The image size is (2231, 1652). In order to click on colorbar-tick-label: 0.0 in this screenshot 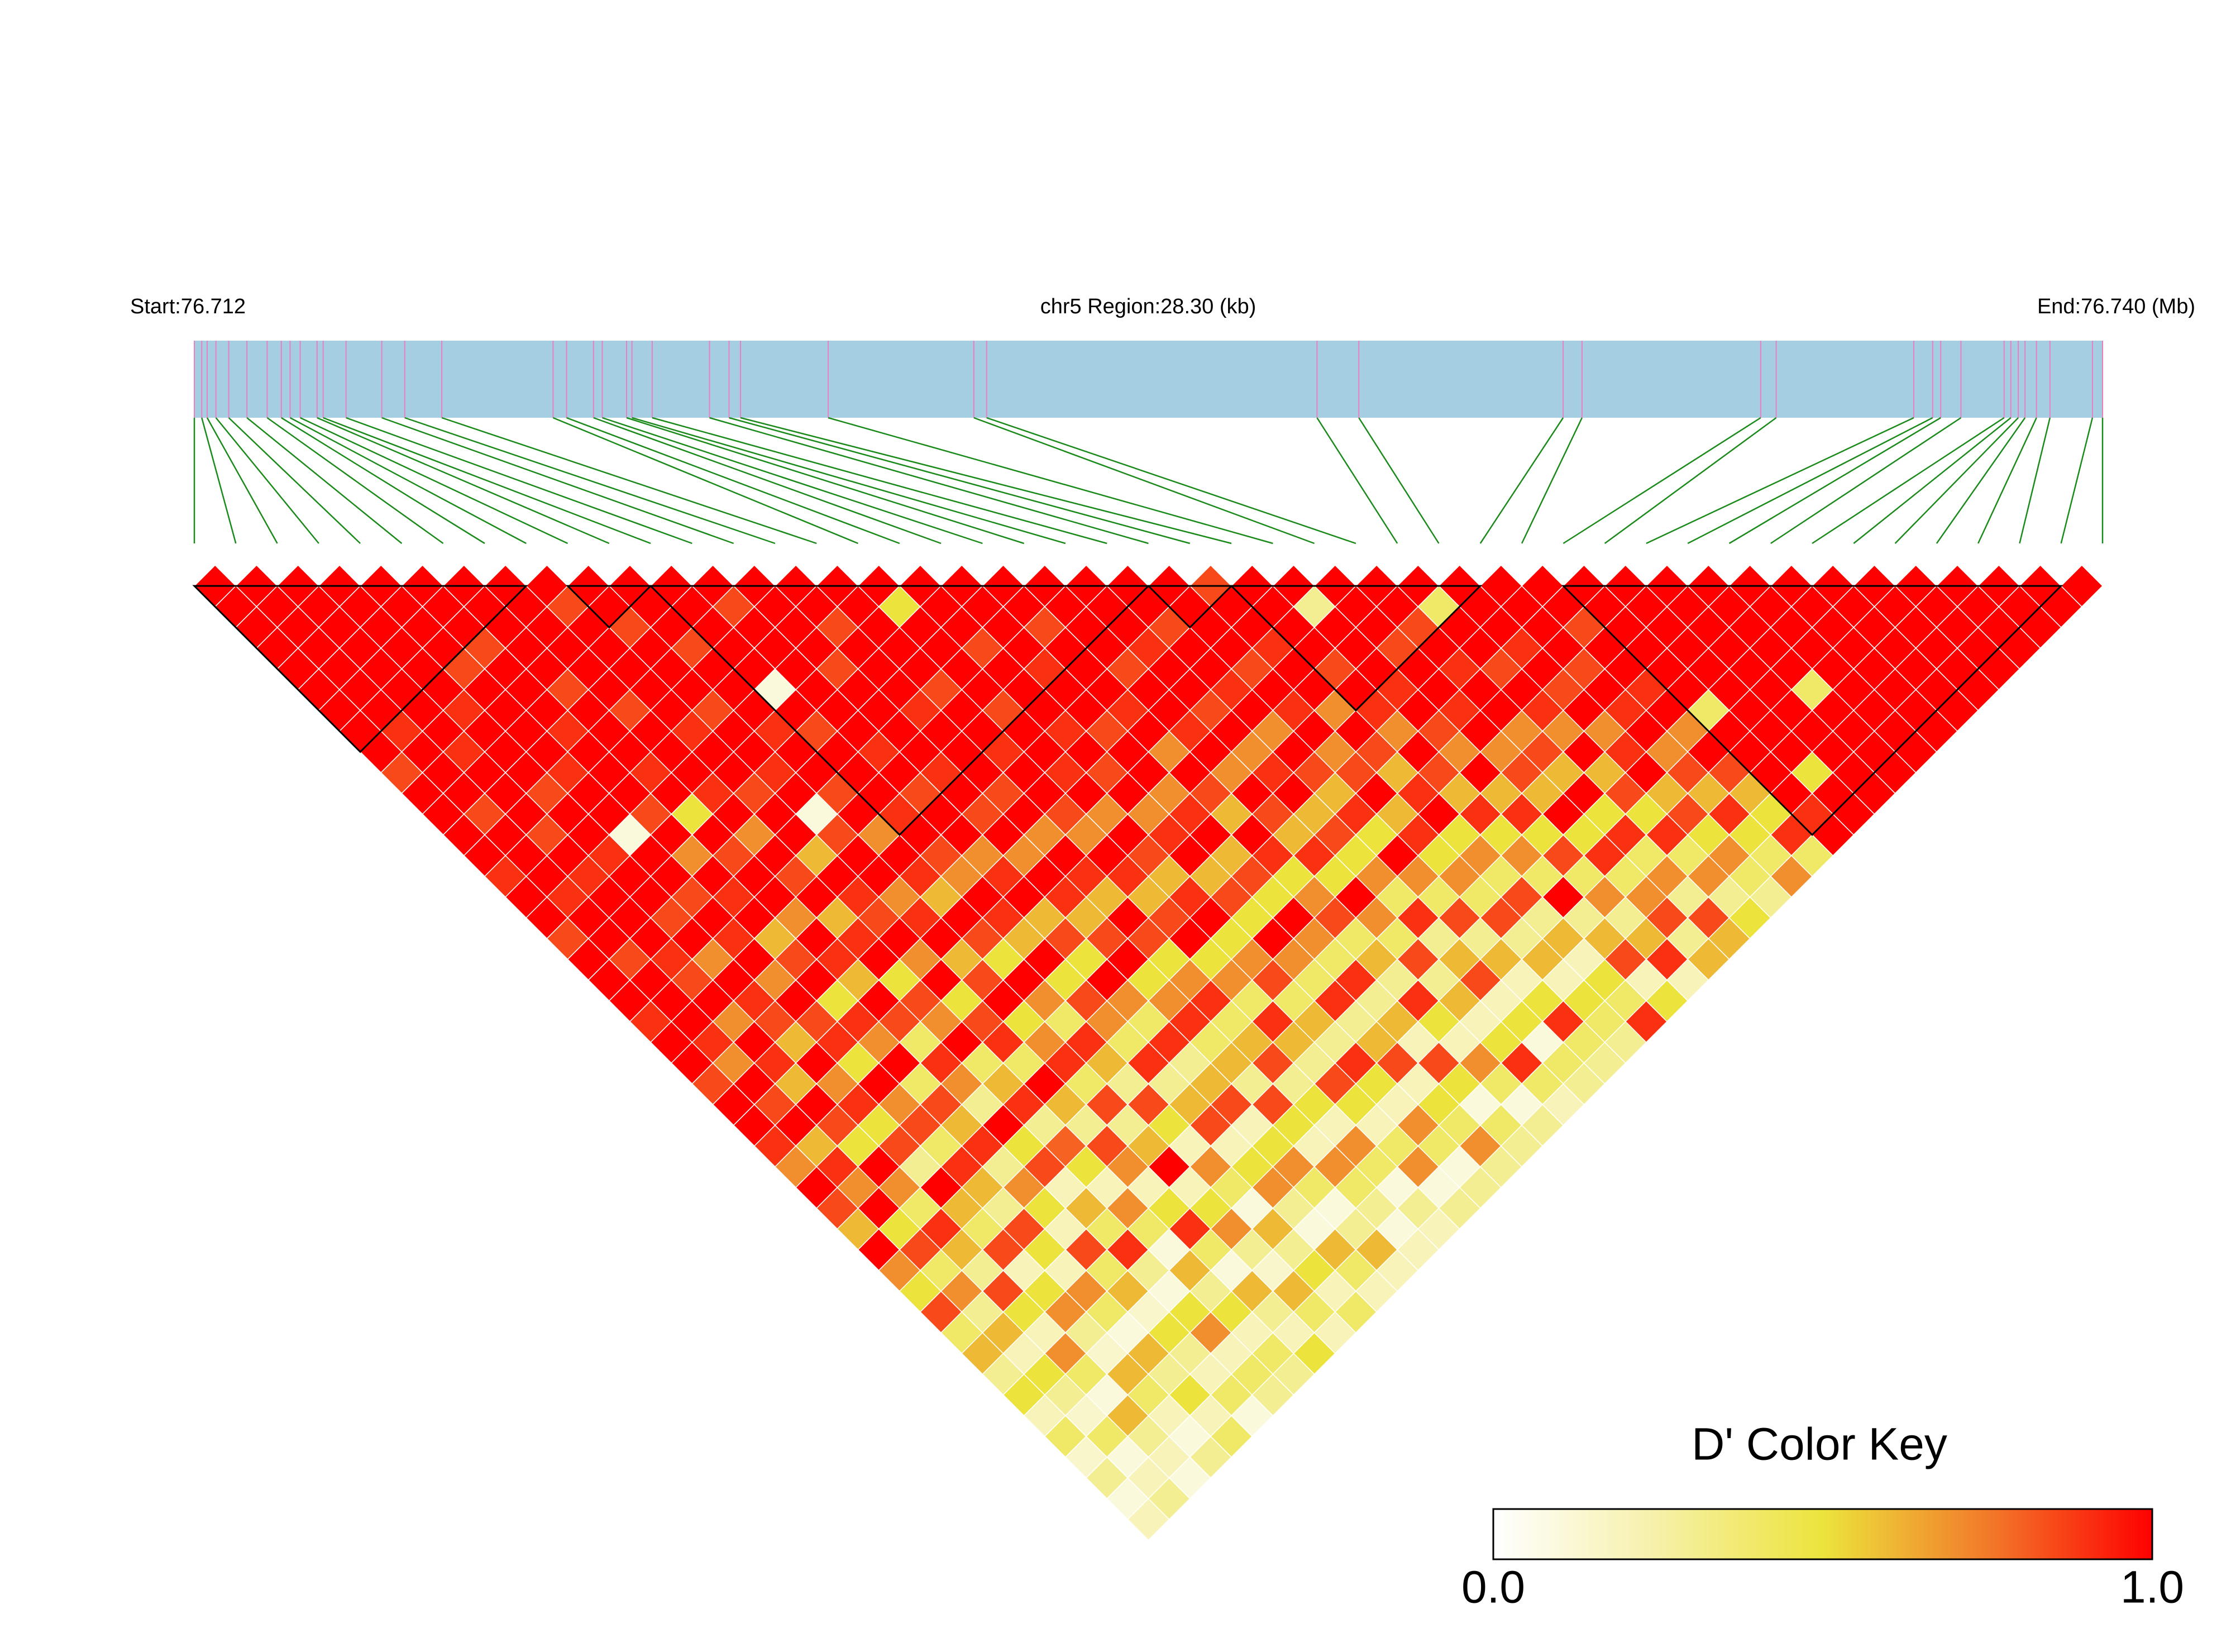, I will do `click(1493, 1587)`.